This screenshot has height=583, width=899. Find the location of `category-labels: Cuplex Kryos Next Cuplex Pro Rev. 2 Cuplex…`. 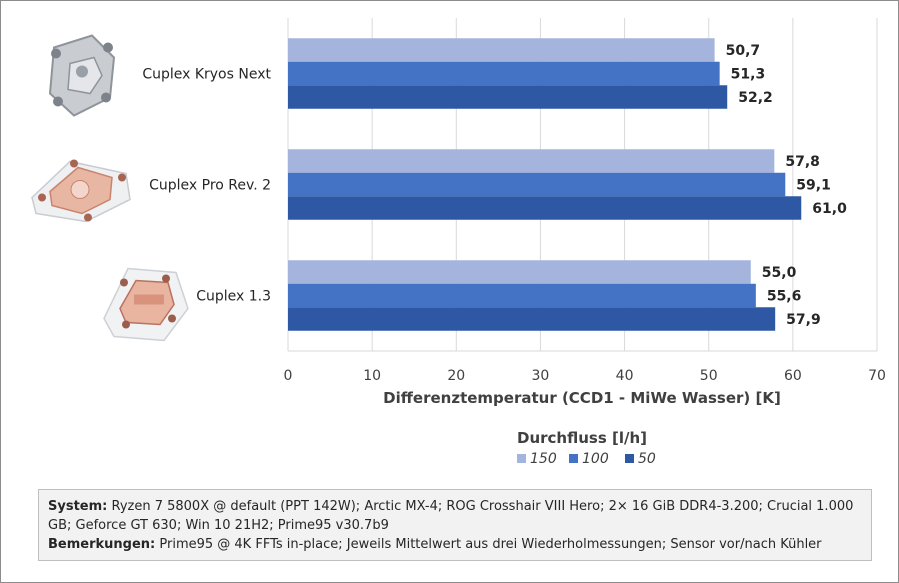

category-labels: Cuplex Kryos Next Cuplex Pro Rev. 2 Cuplex… is located at coordinates (206, 186).